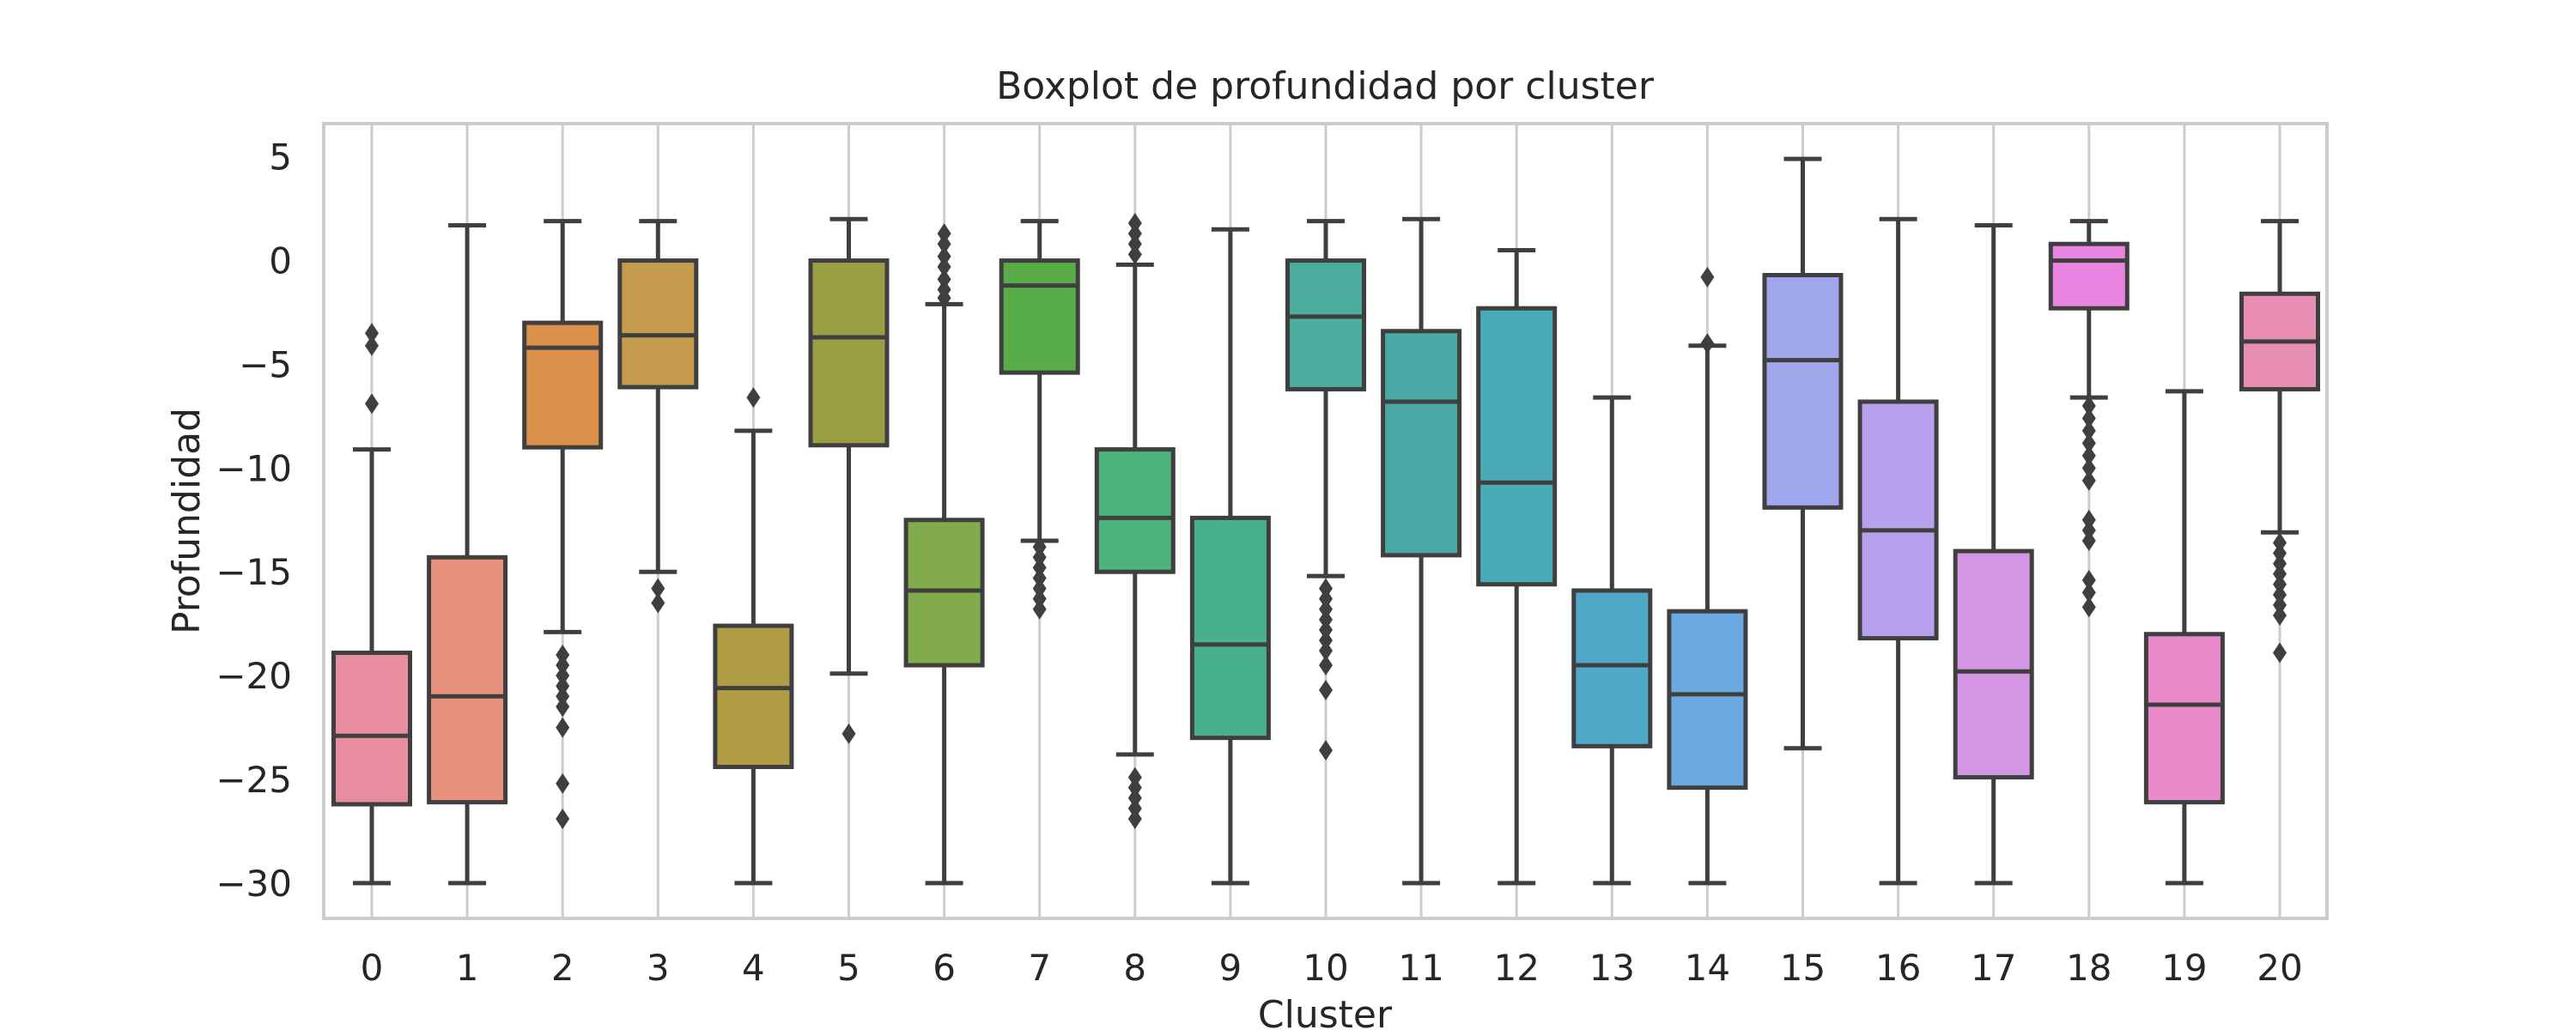 The width and height of the screenshot is (2576, 1030). What do you see at coordinates (1332, 968) in the screenshot?
I see `x-axis-ticks: 0 1 2 3 4 5 6 7 8 9 10 11 12 13 14 15 16 17 18 19 20` at bounding box center [1332, 968].